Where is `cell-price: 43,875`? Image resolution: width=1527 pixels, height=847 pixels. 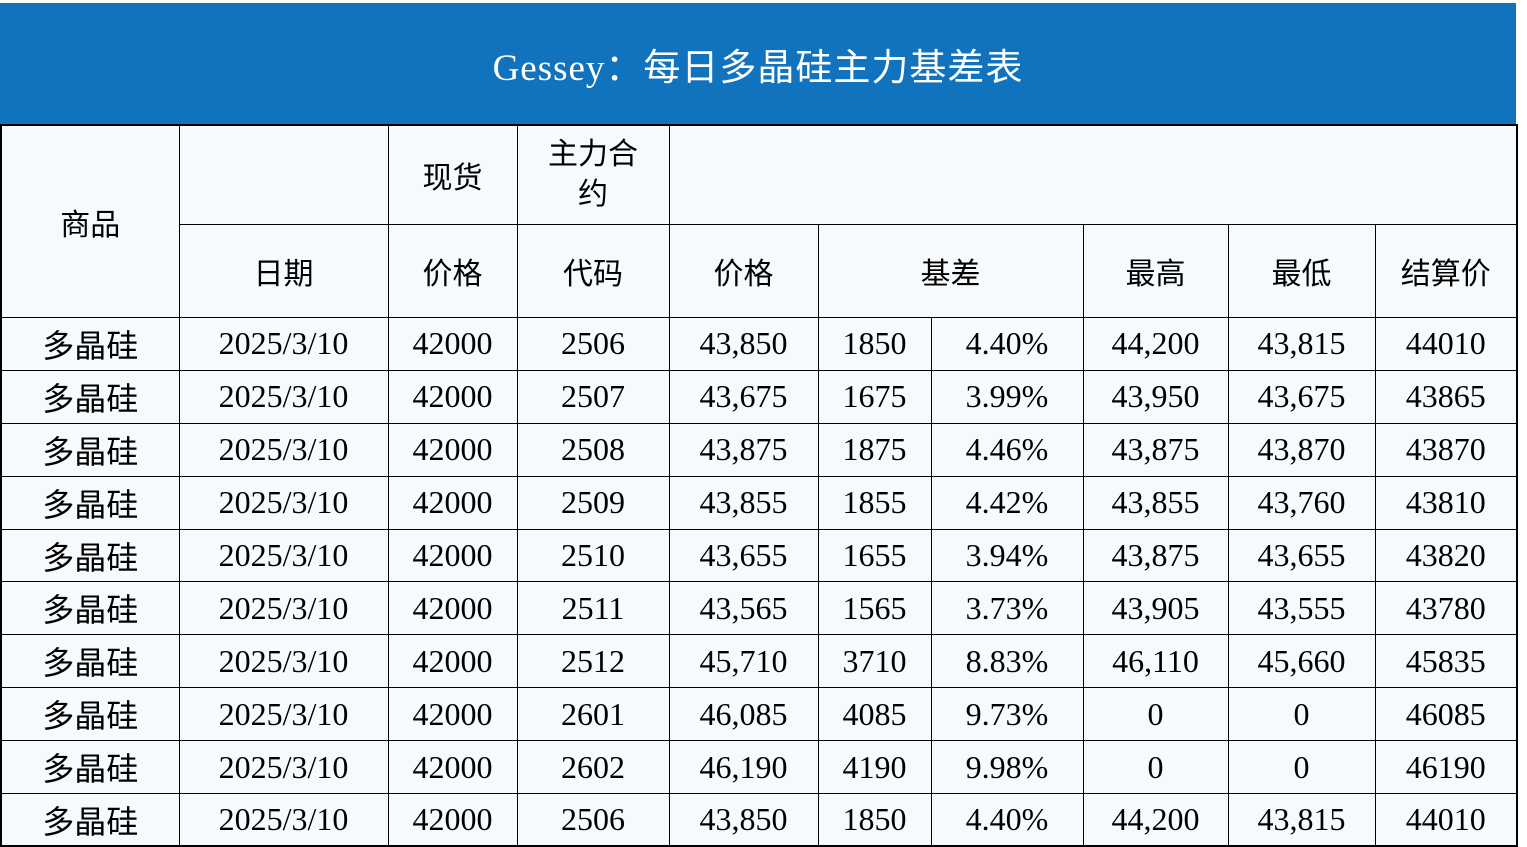 cell-price: 43,875 is located at coordinates (743, 449).